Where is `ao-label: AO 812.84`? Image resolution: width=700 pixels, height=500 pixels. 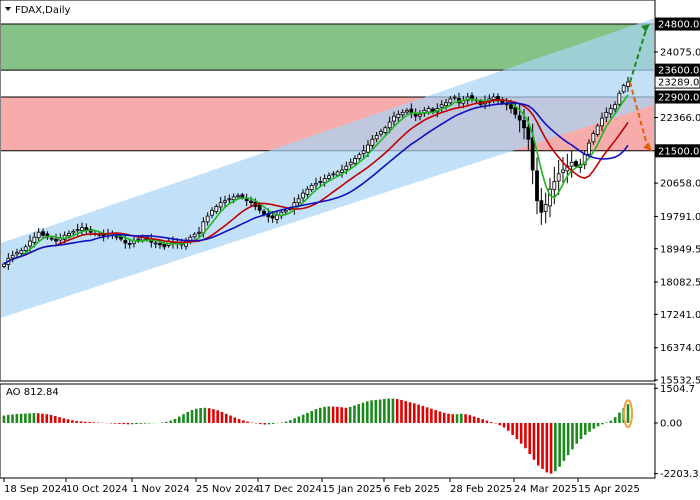 ao-label: AO 812.84 is located at coordinates (32, 392).